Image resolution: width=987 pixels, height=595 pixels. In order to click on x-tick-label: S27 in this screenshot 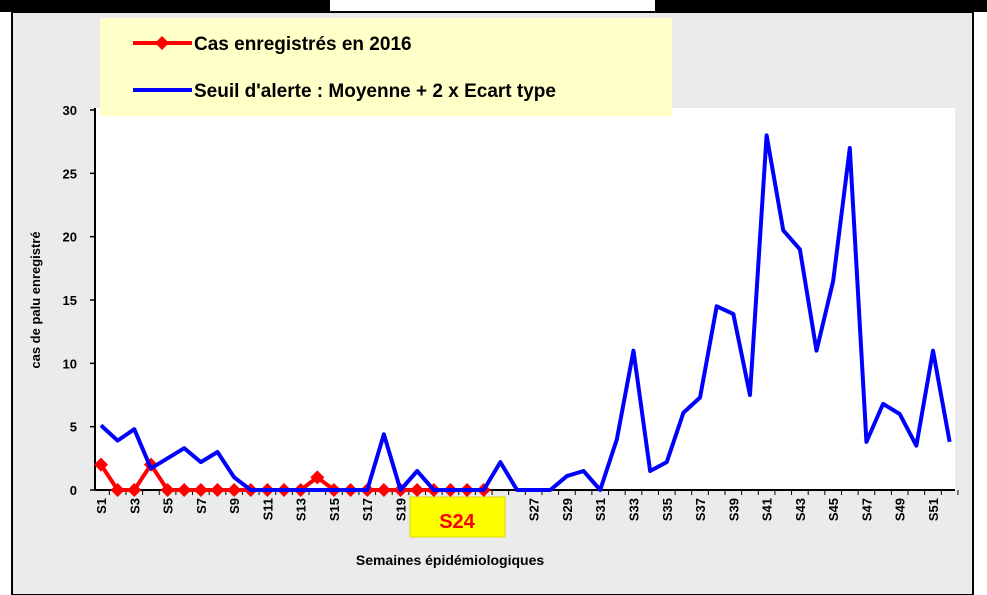, I will do `click(534, 509)`.